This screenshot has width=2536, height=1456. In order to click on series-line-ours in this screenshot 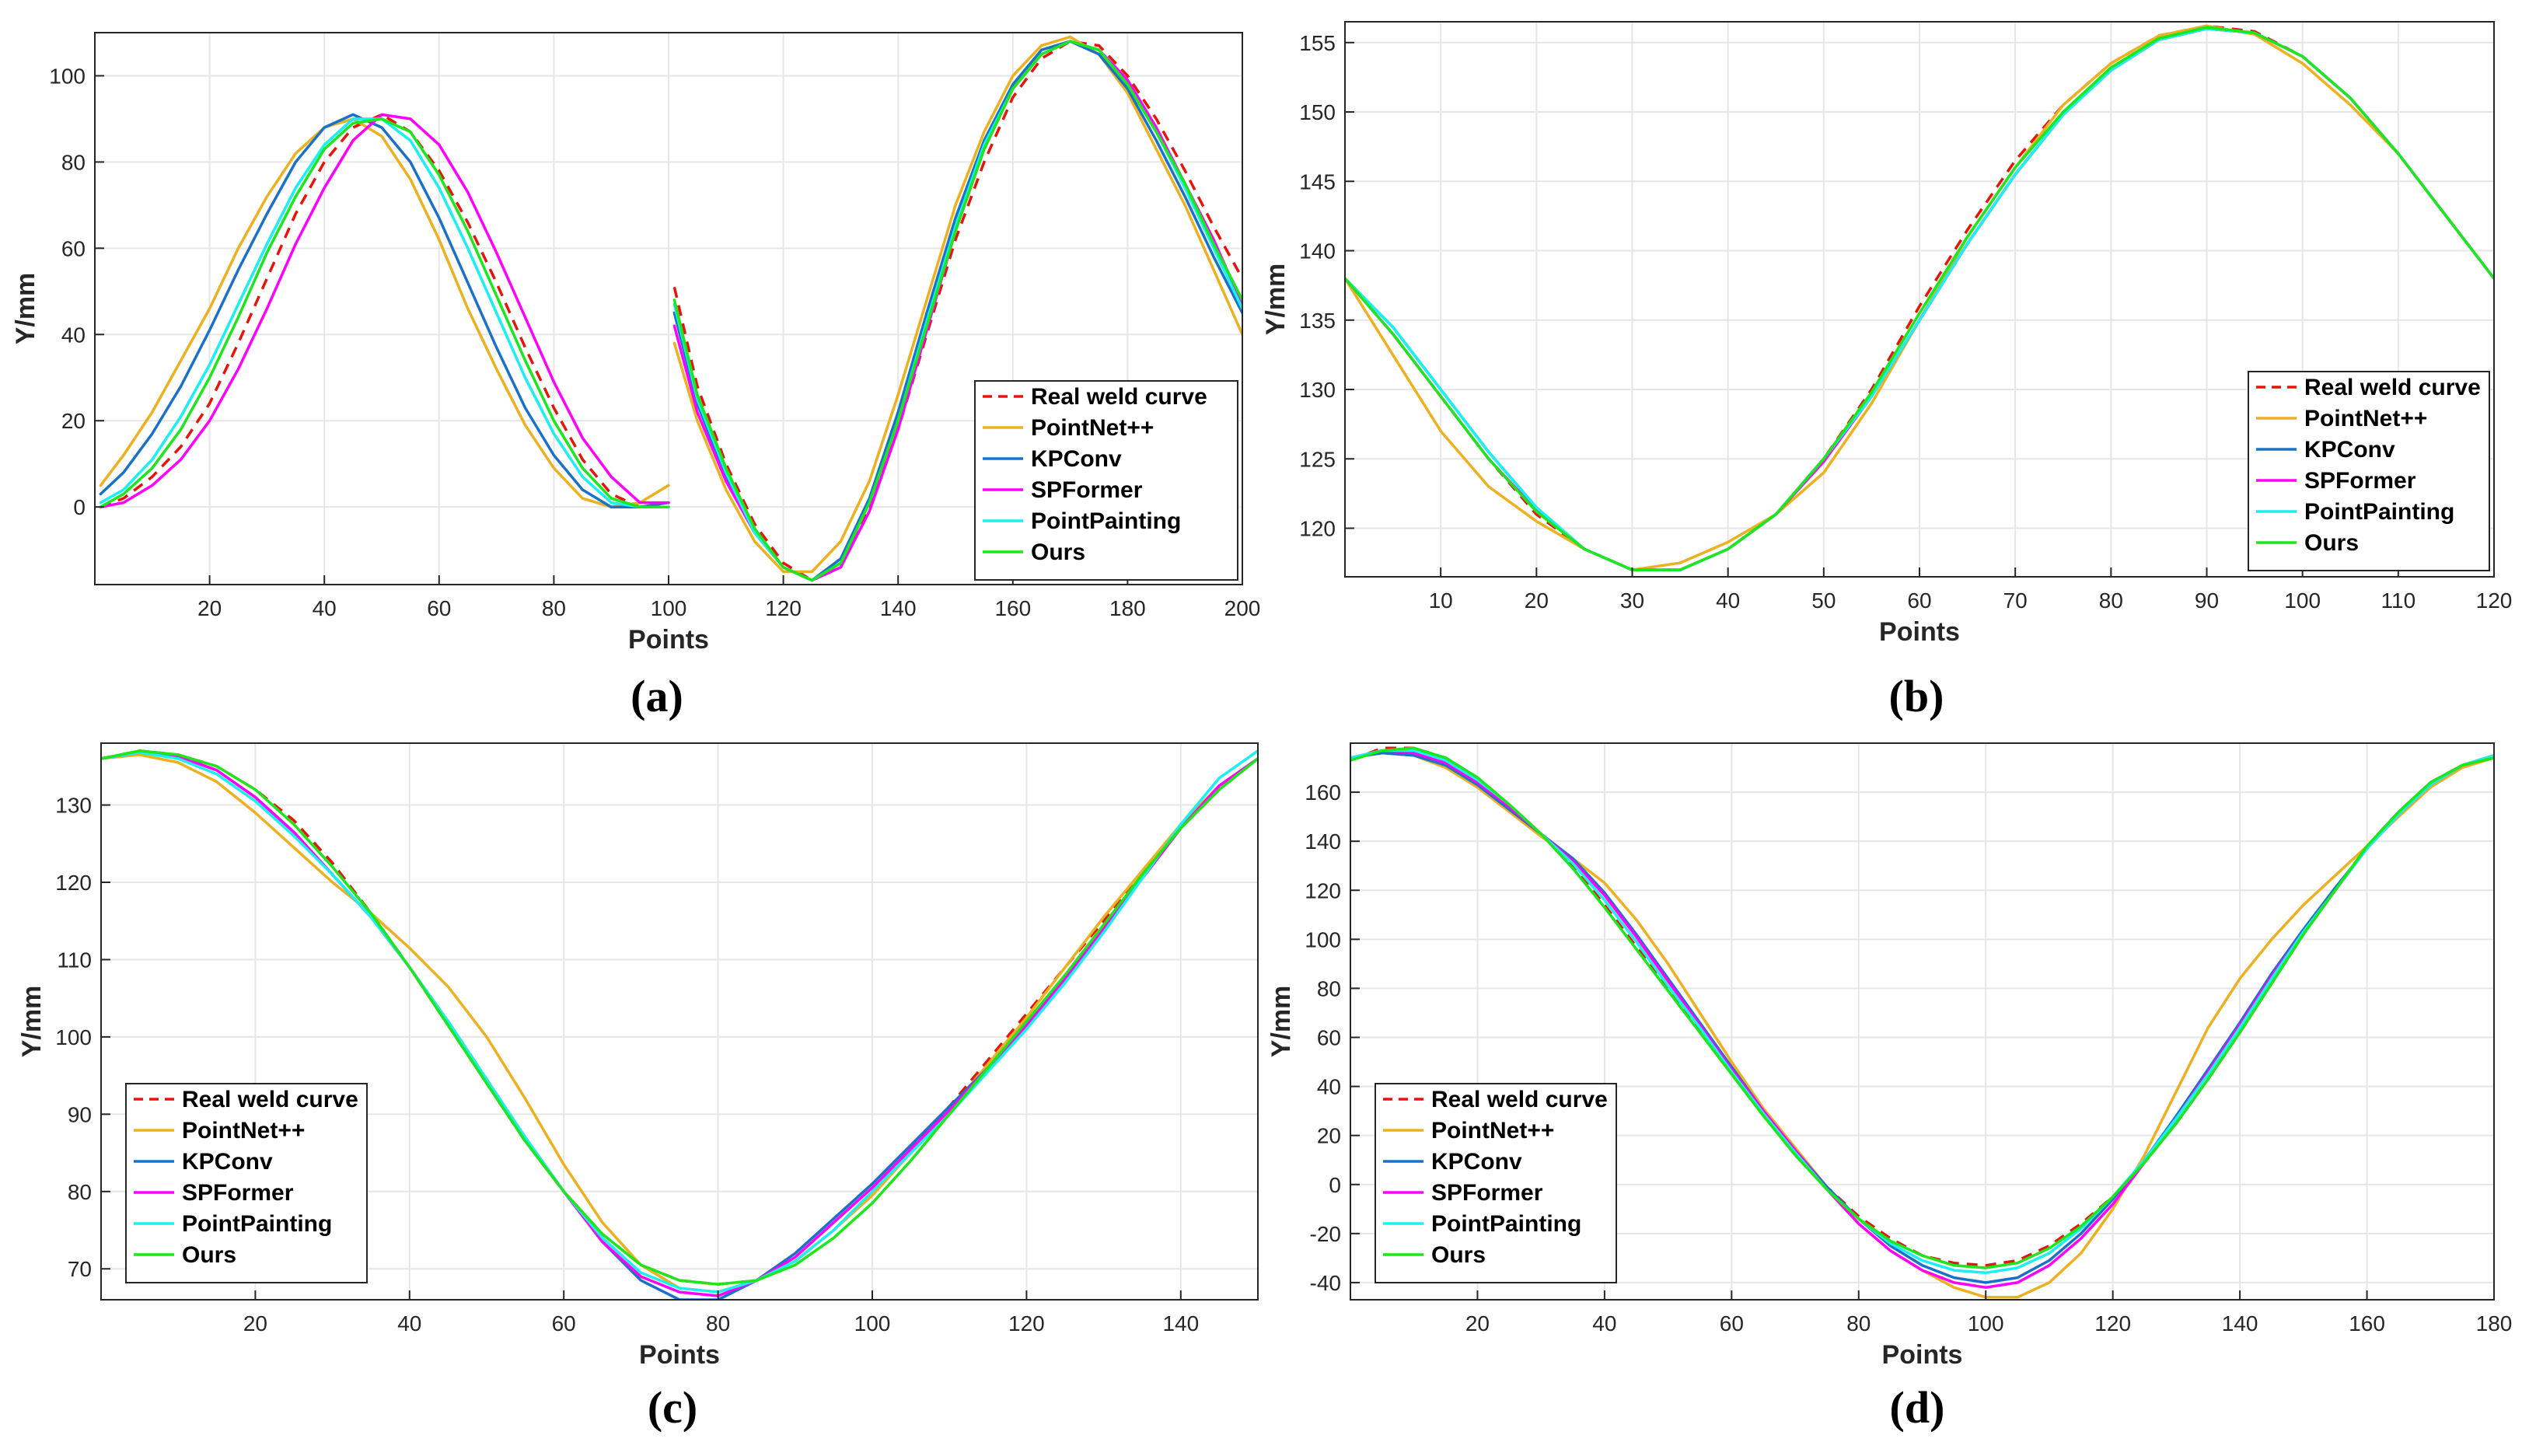, I will do `click(957, 311)`.